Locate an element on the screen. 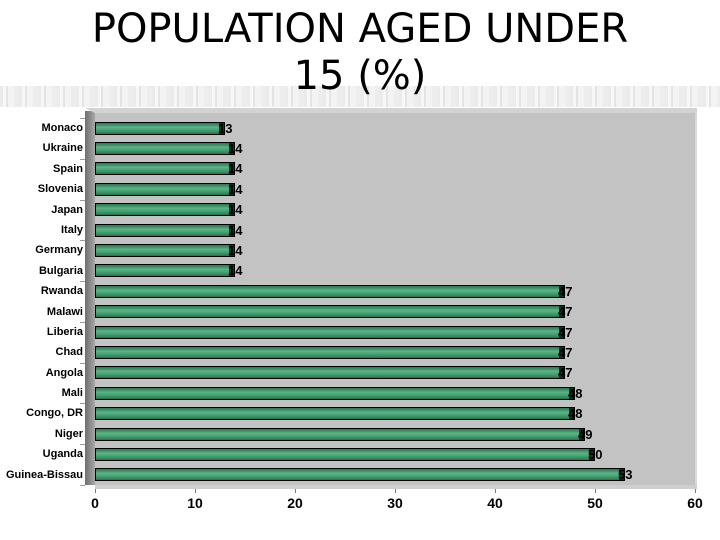  x-axis-label: 20 is located at coordinates (295, 503).